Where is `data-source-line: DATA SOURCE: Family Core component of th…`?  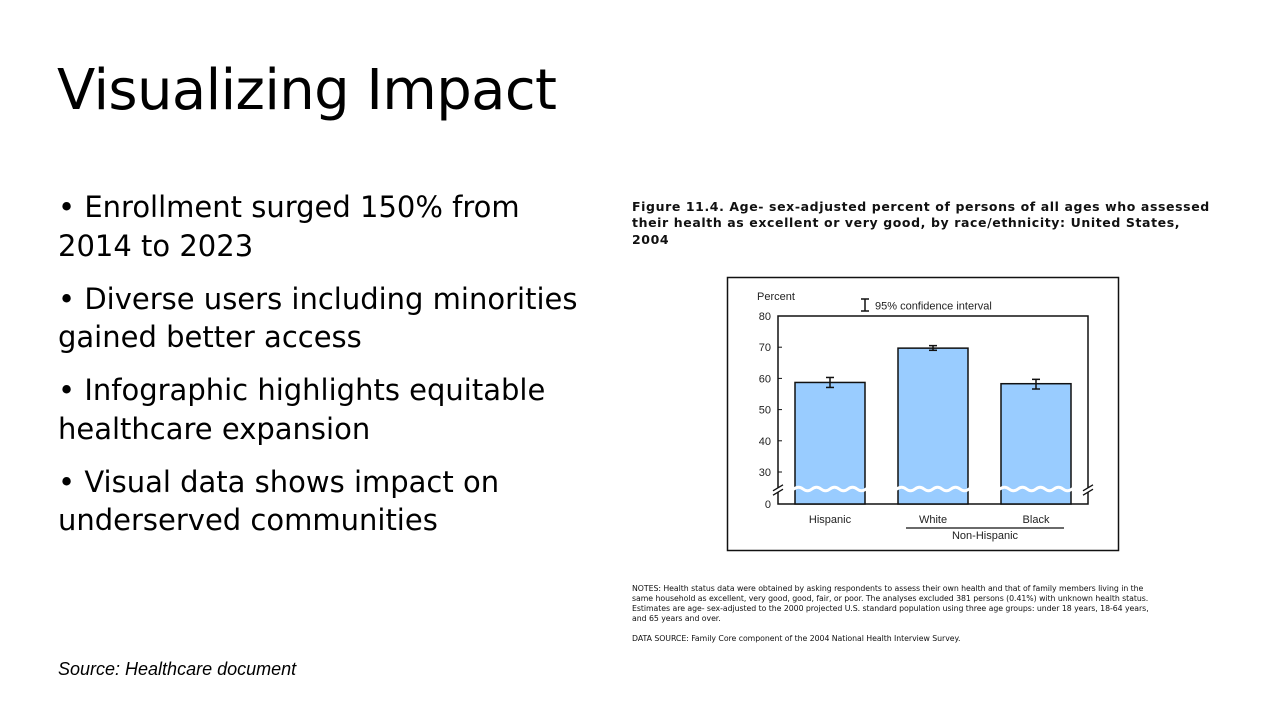 data-source-line: DATA SOURCE: Family Core component of th… is located at coordinates (796, 638).